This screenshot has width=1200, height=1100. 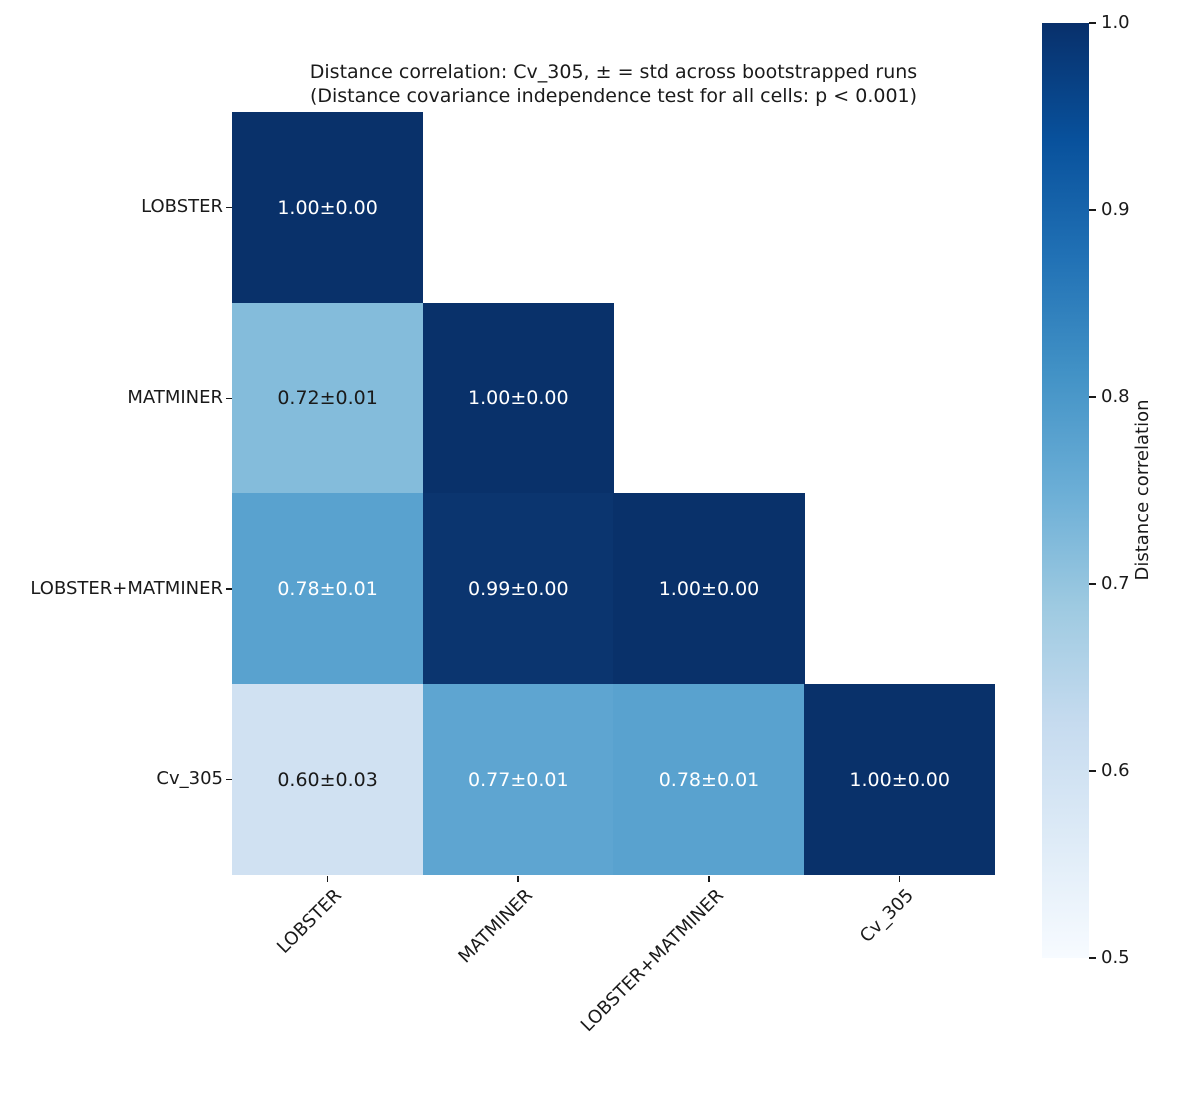 I want to click on colorbar-tick-label-0.7: 0.7, so click(x=1115, y=584).